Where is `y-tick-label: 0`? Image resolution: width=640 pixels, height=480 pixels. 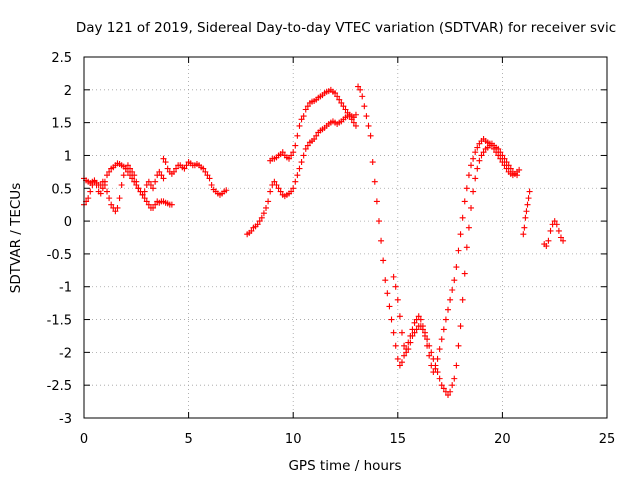
y-tick-label: 0 is located at coordinates (68, 222).